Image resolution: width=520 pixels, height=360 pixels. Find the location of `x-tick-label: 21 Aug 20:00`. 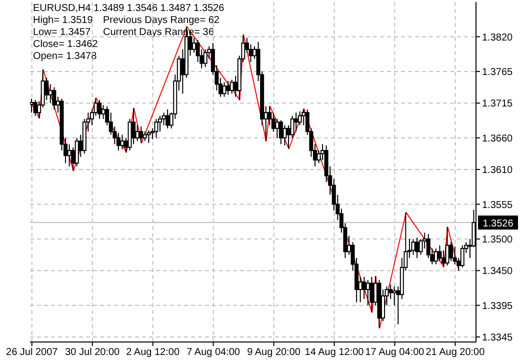

x-tick-label: 21 Aug 20:00 is located at coordinates (456, 352).